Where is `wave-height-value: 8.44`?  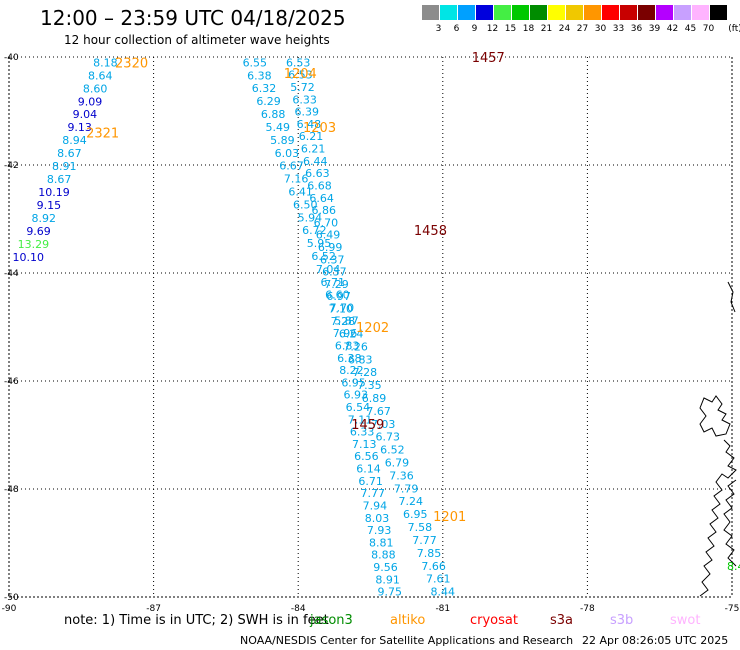 wave-height-value: 8.44 is located at coordinates (443, 592).